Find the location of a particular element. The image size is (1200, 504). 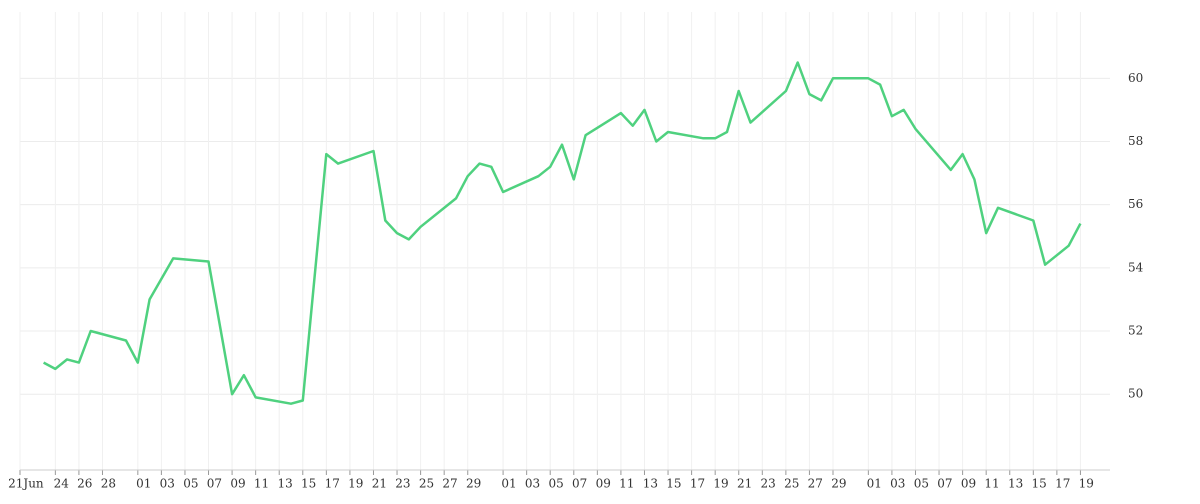

y-tick-label: 56 is located at coordinates (1135, 204).